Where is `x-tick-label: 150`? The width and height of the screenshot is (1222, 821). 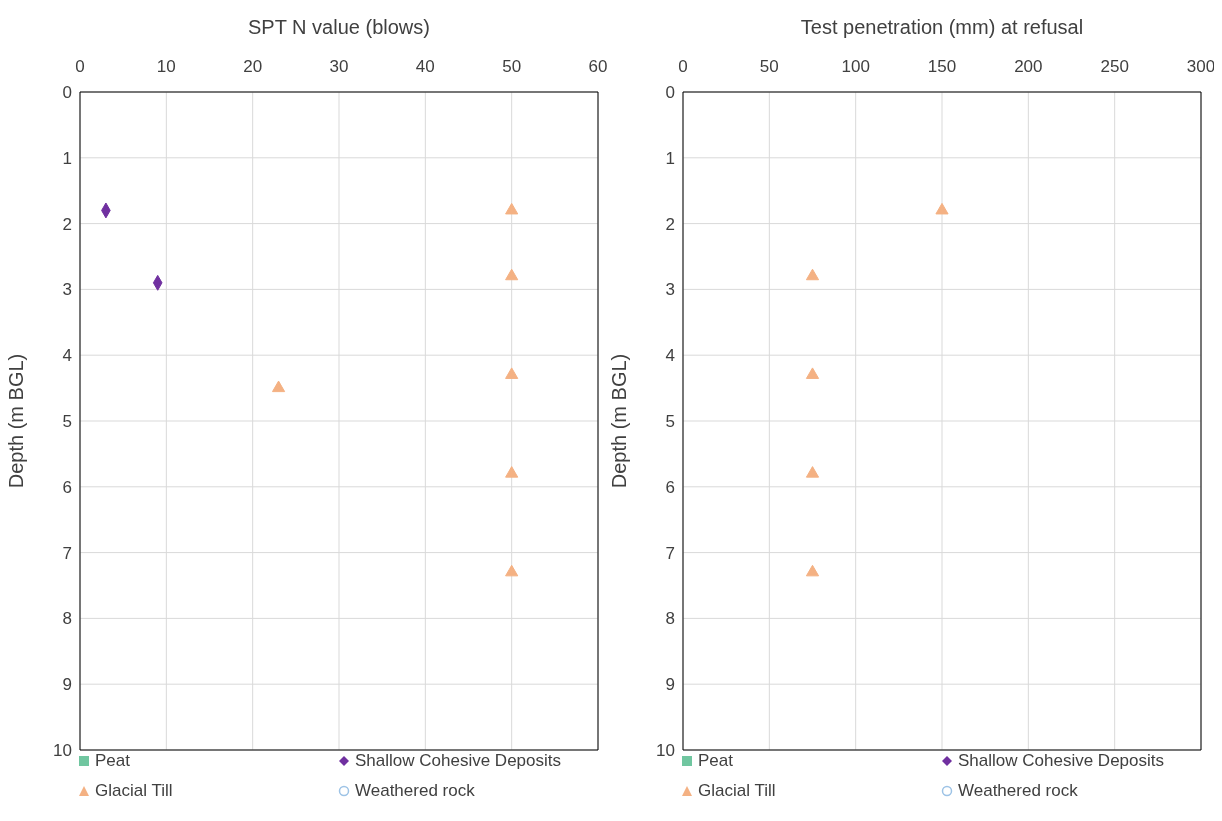 x-tick-label: 150 is located at coordinates (942, 66).